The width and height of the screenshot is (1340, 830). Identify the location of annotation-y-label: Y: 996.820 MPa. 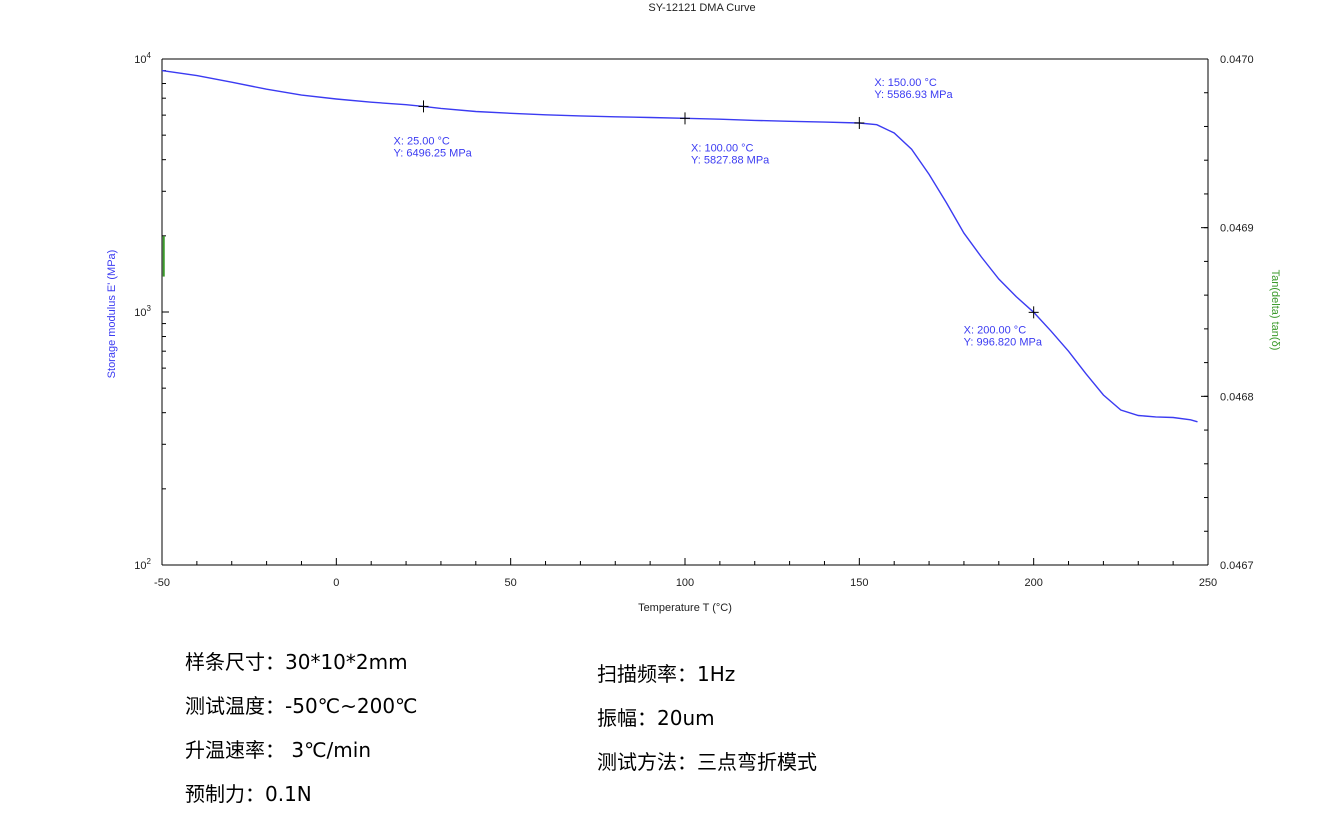
(1003, 342).